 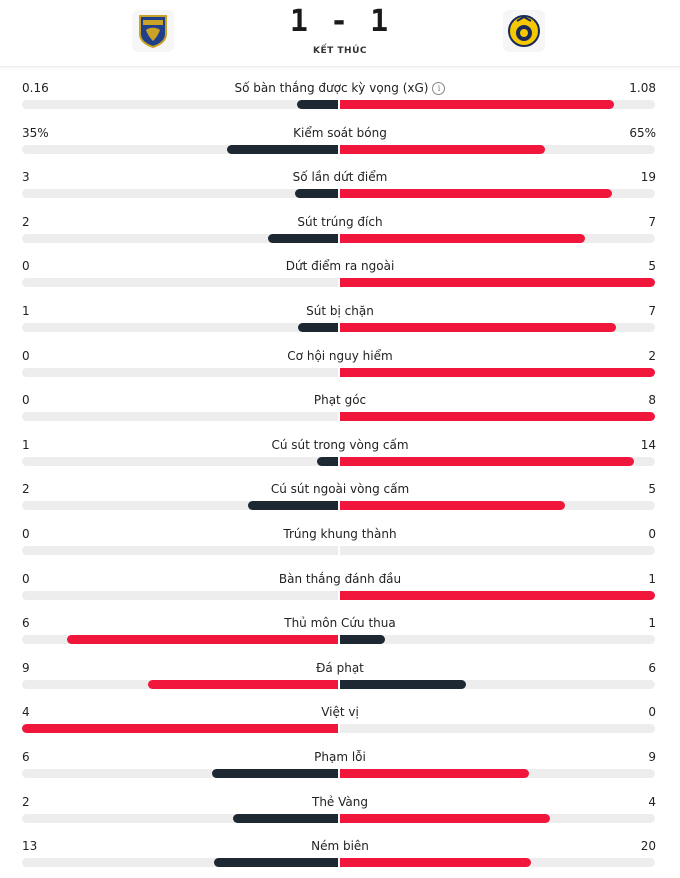 I want to click on stat-label: Thủ môn Cứu thua, so click(x=340, y=623).